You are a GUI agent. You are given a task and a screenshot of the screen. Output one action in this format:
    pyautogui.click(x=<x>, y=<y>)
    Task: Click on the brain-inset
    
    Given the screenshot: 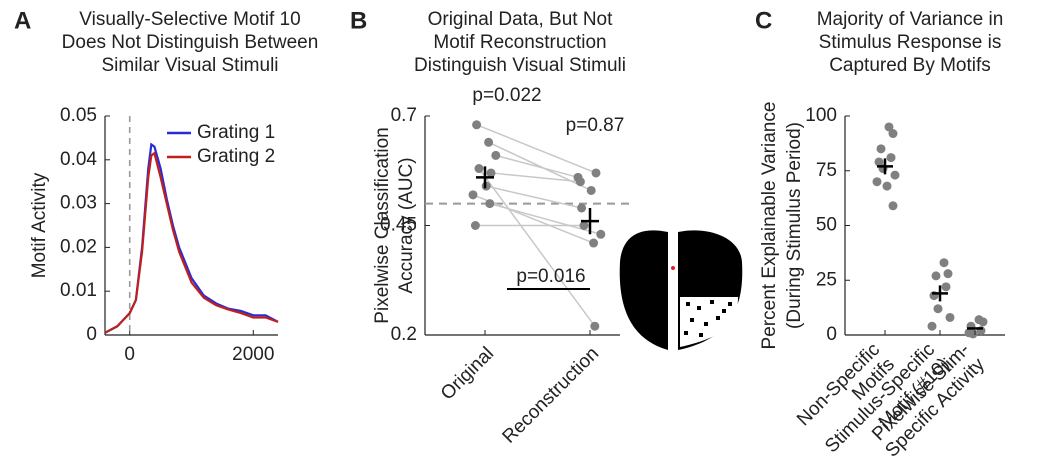 What is the action you would take?
    pyautogui.click(x=681, y=290)
    